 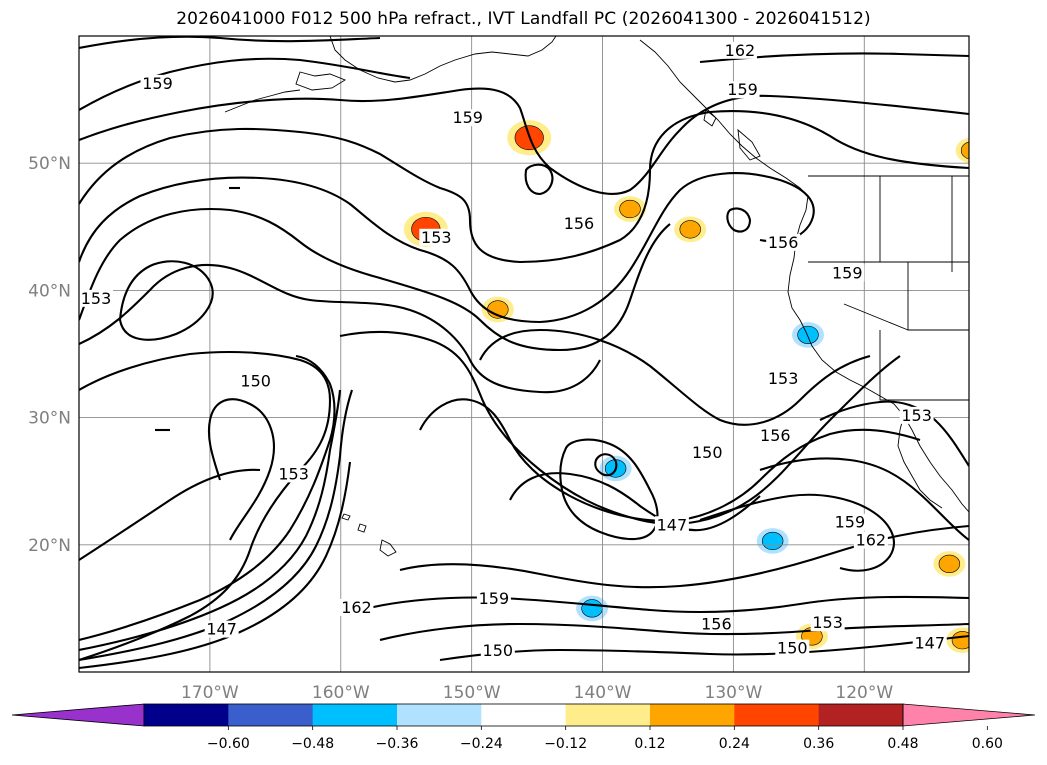 I want to click on colorbar-extend-high, so click(x=969, y=715).